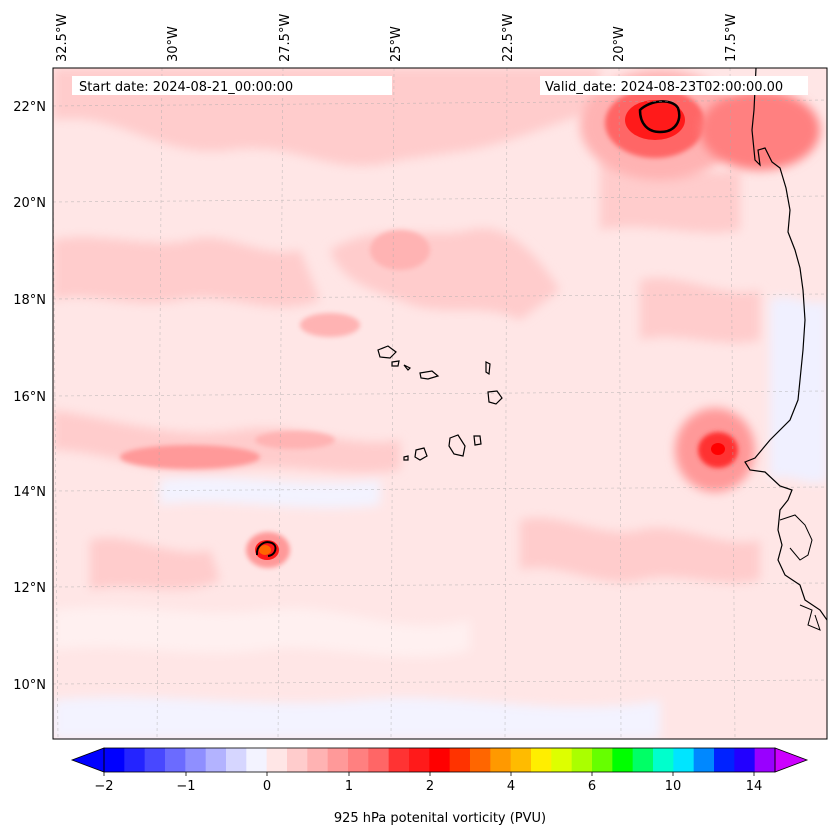 The width and height of the screenshot is (837, 836). I want to click on colorbar-tick-label: 6, so click(592, 786).